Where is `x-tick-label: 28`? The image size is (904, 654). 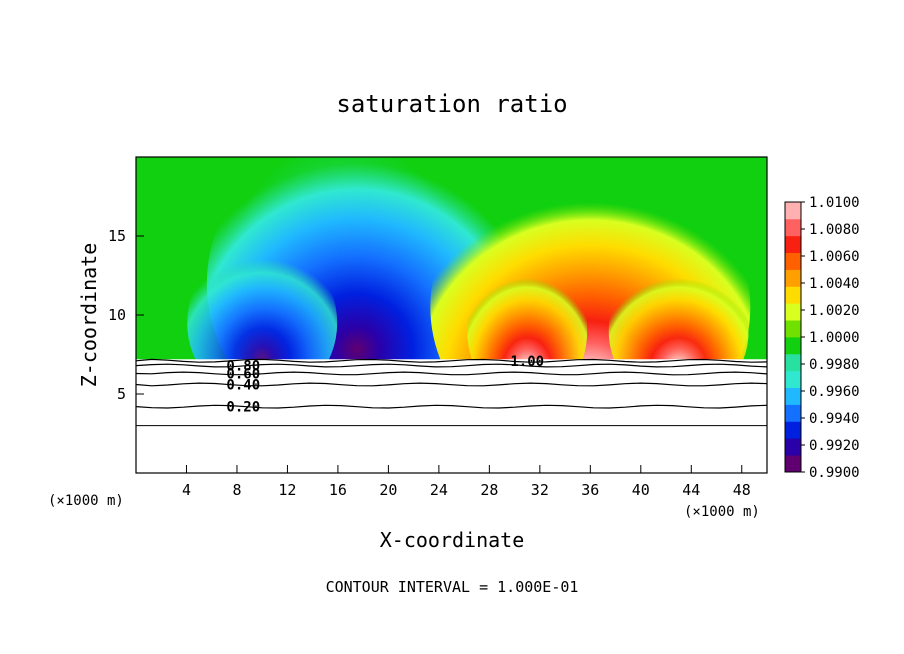 x-tick-label: 28 is located at coordinates (489, 490).